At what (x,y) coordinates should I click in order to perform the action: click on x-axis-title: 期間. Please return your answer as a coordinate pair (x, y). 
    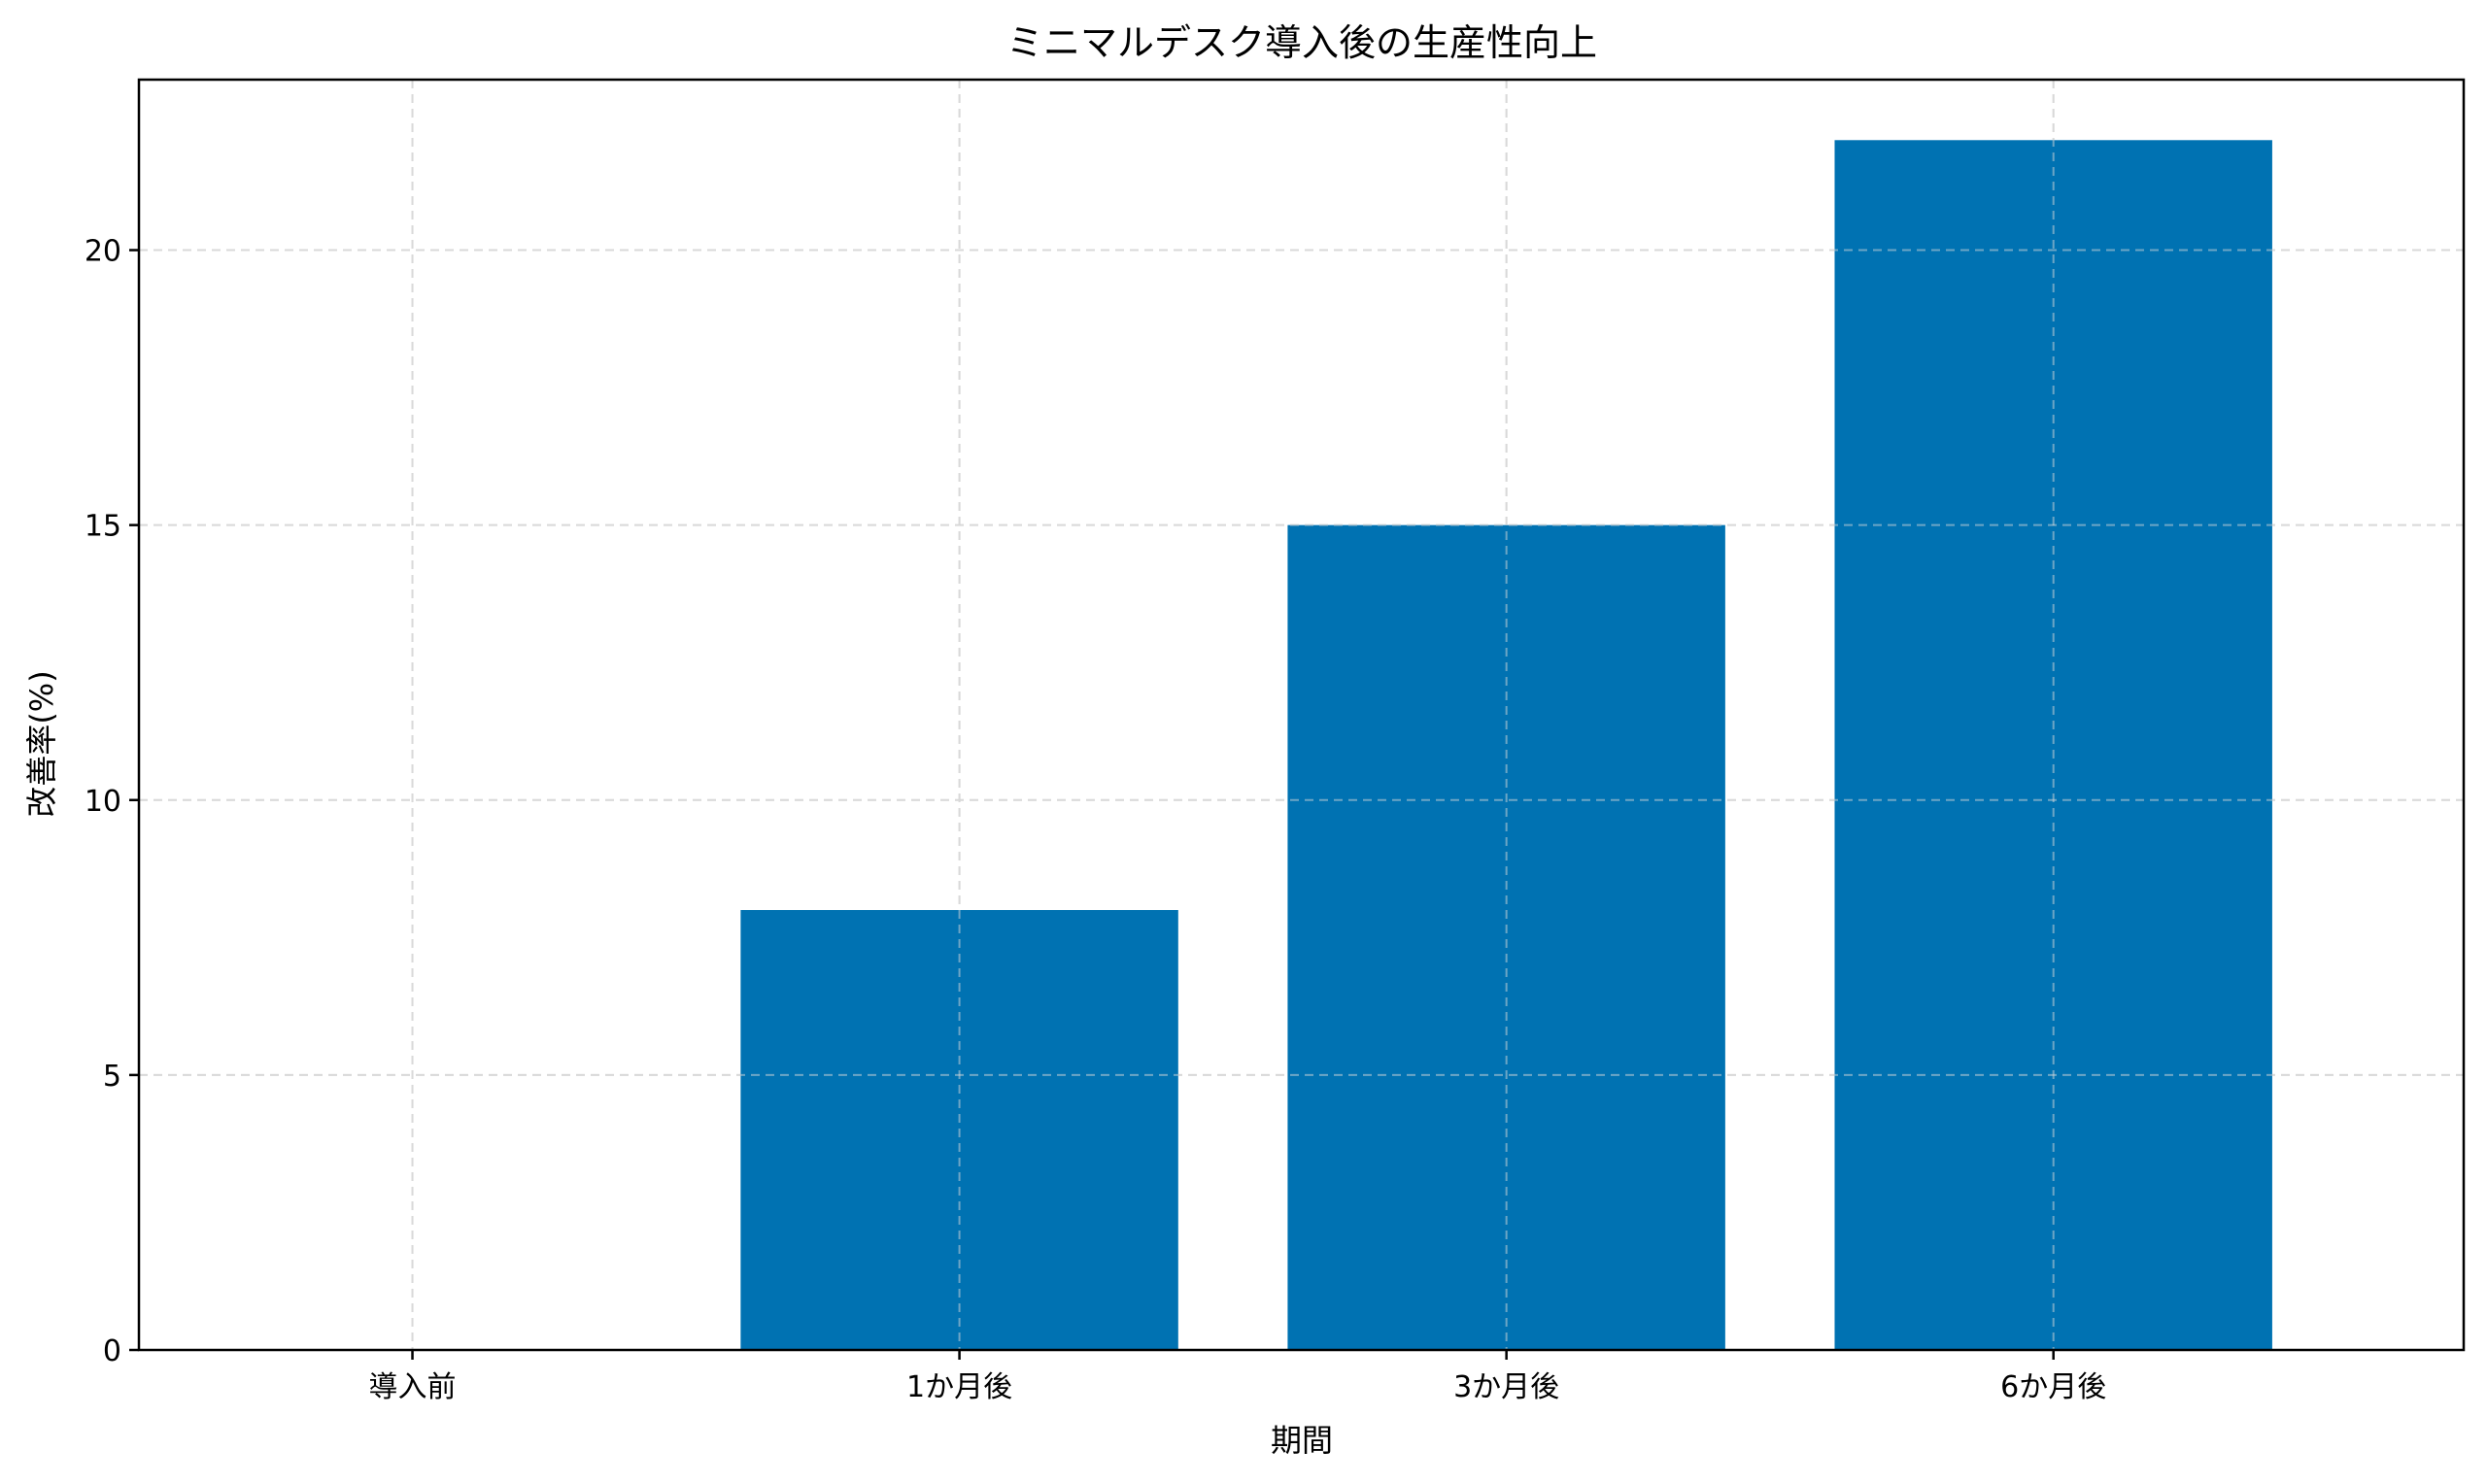
    Looking at the image, I should click on (1302, 1440).